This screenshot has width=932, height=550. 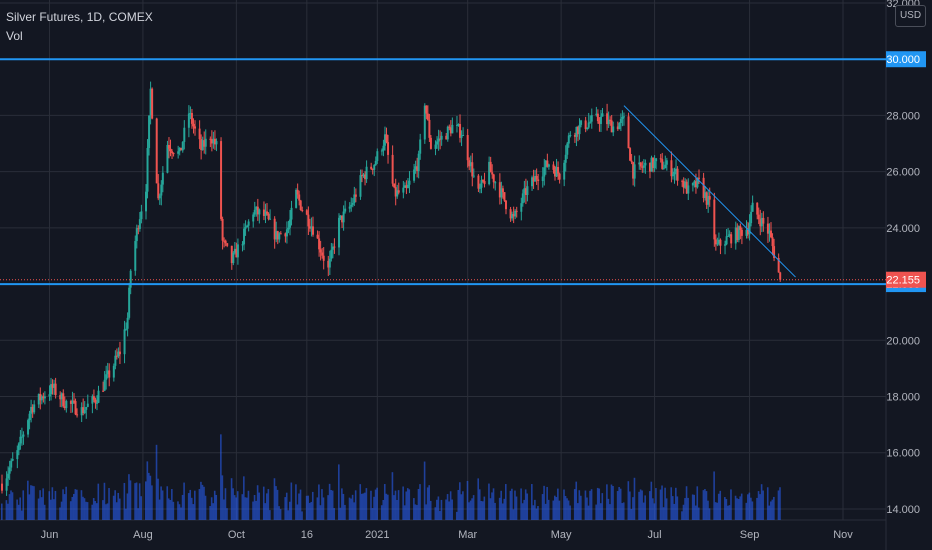 I want to click on level-price-label: 30.000, so click(x=903, y=60).